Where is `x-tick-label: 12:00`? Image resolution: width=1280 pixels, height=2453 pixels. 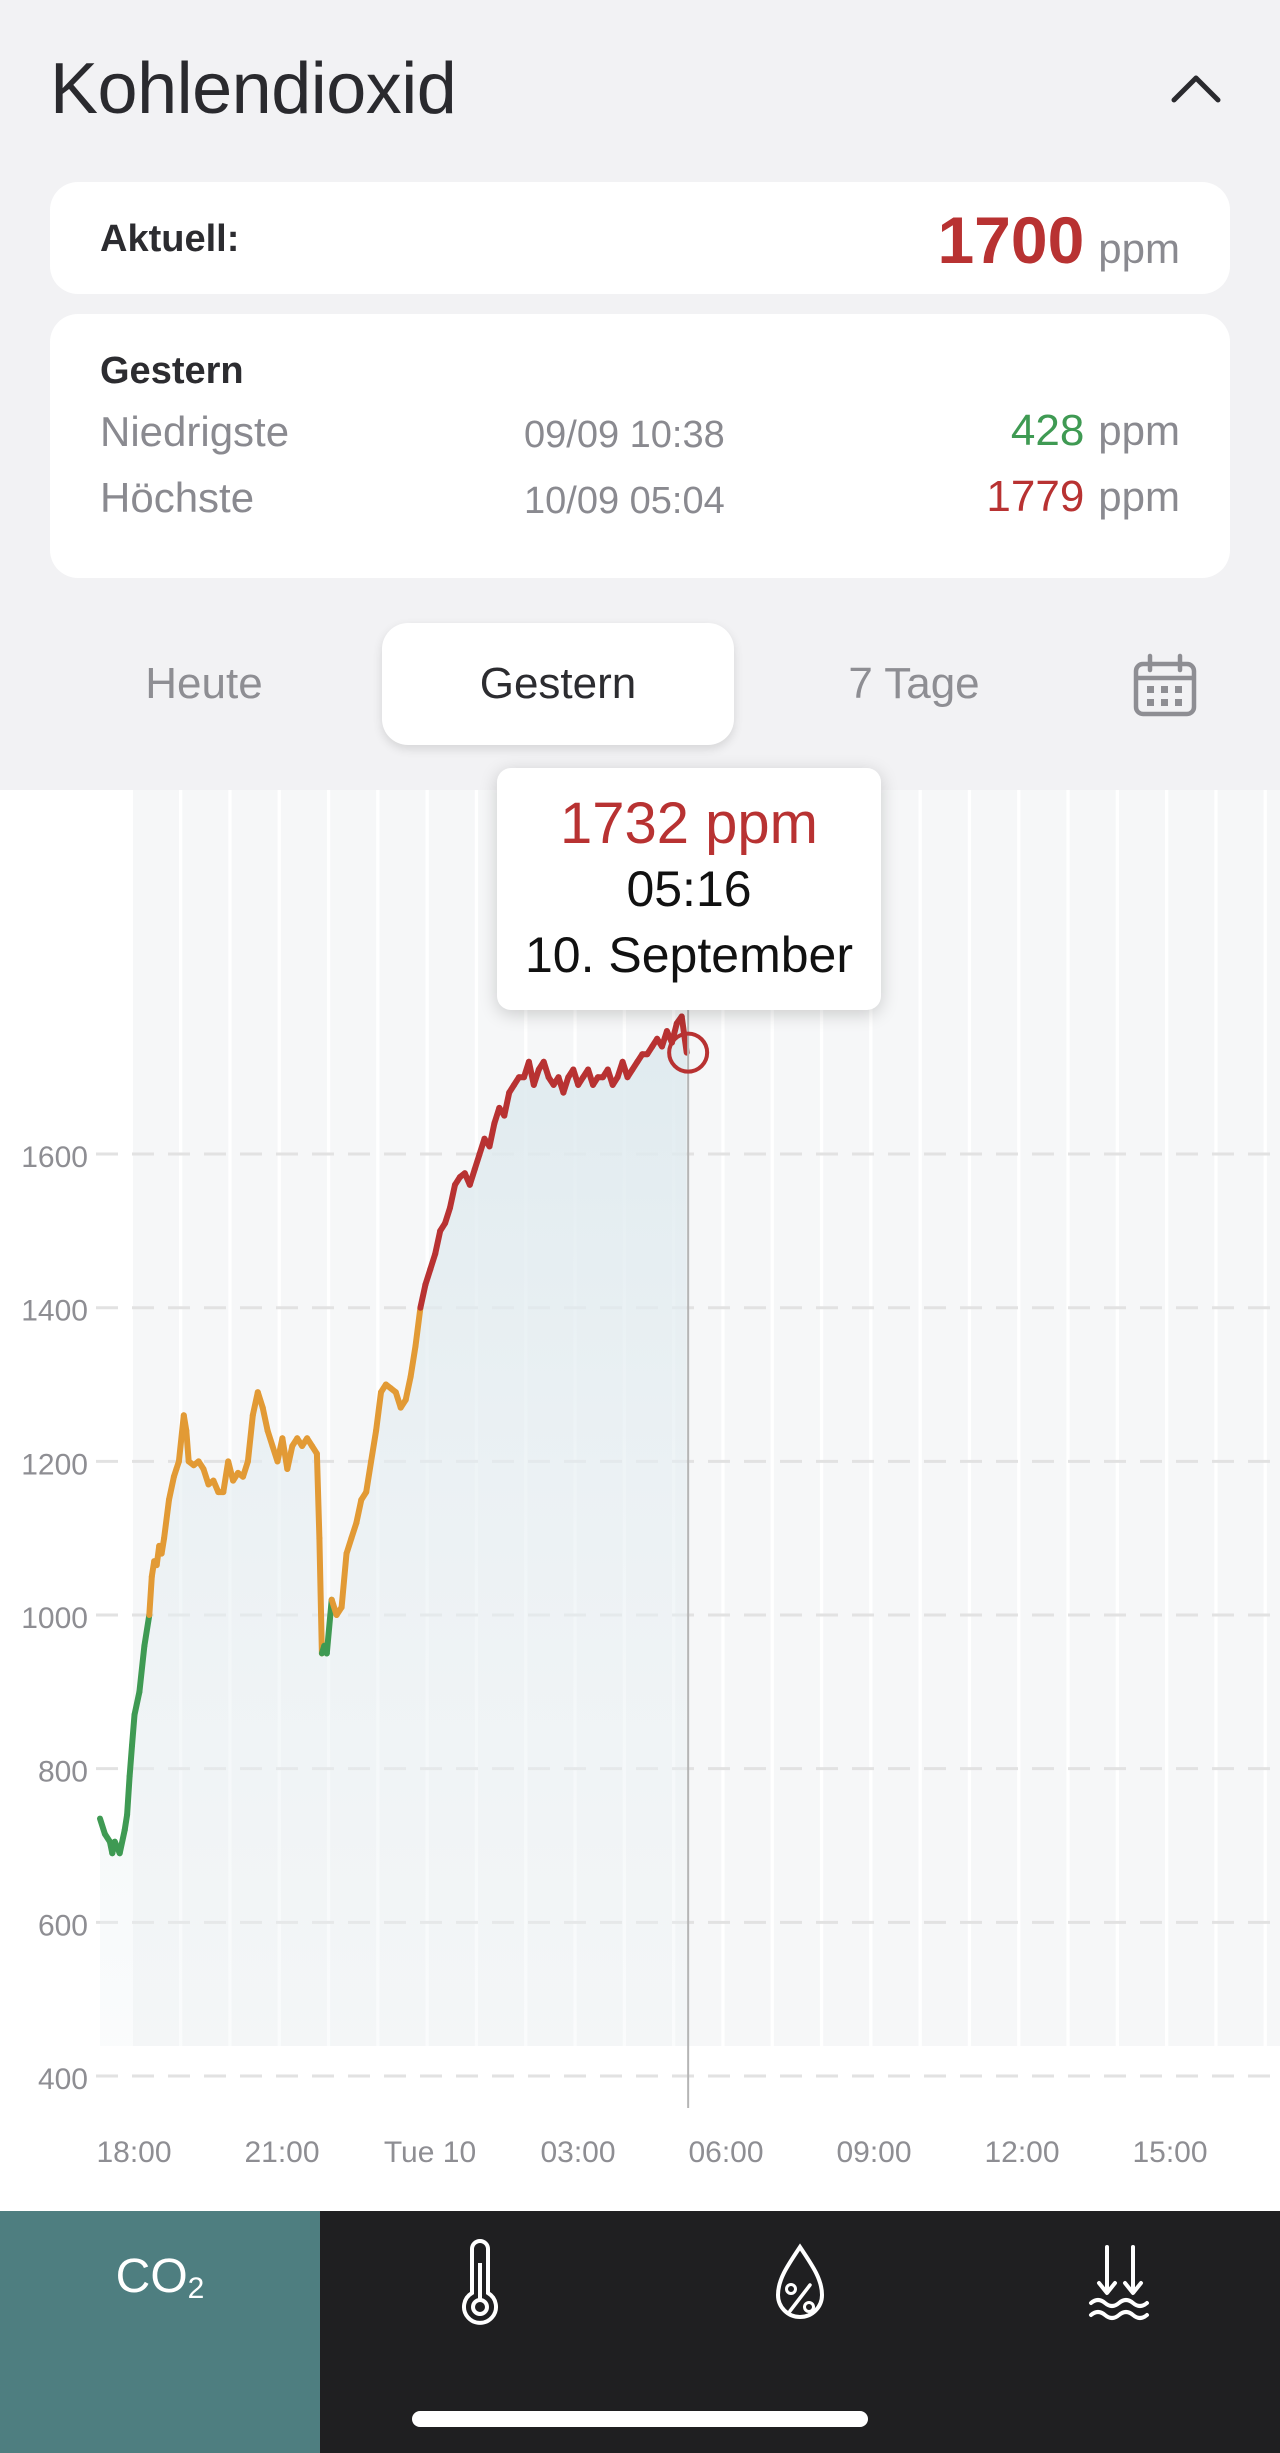 x-tick-label: 12:00 is located at coordinates (1021, 2152).